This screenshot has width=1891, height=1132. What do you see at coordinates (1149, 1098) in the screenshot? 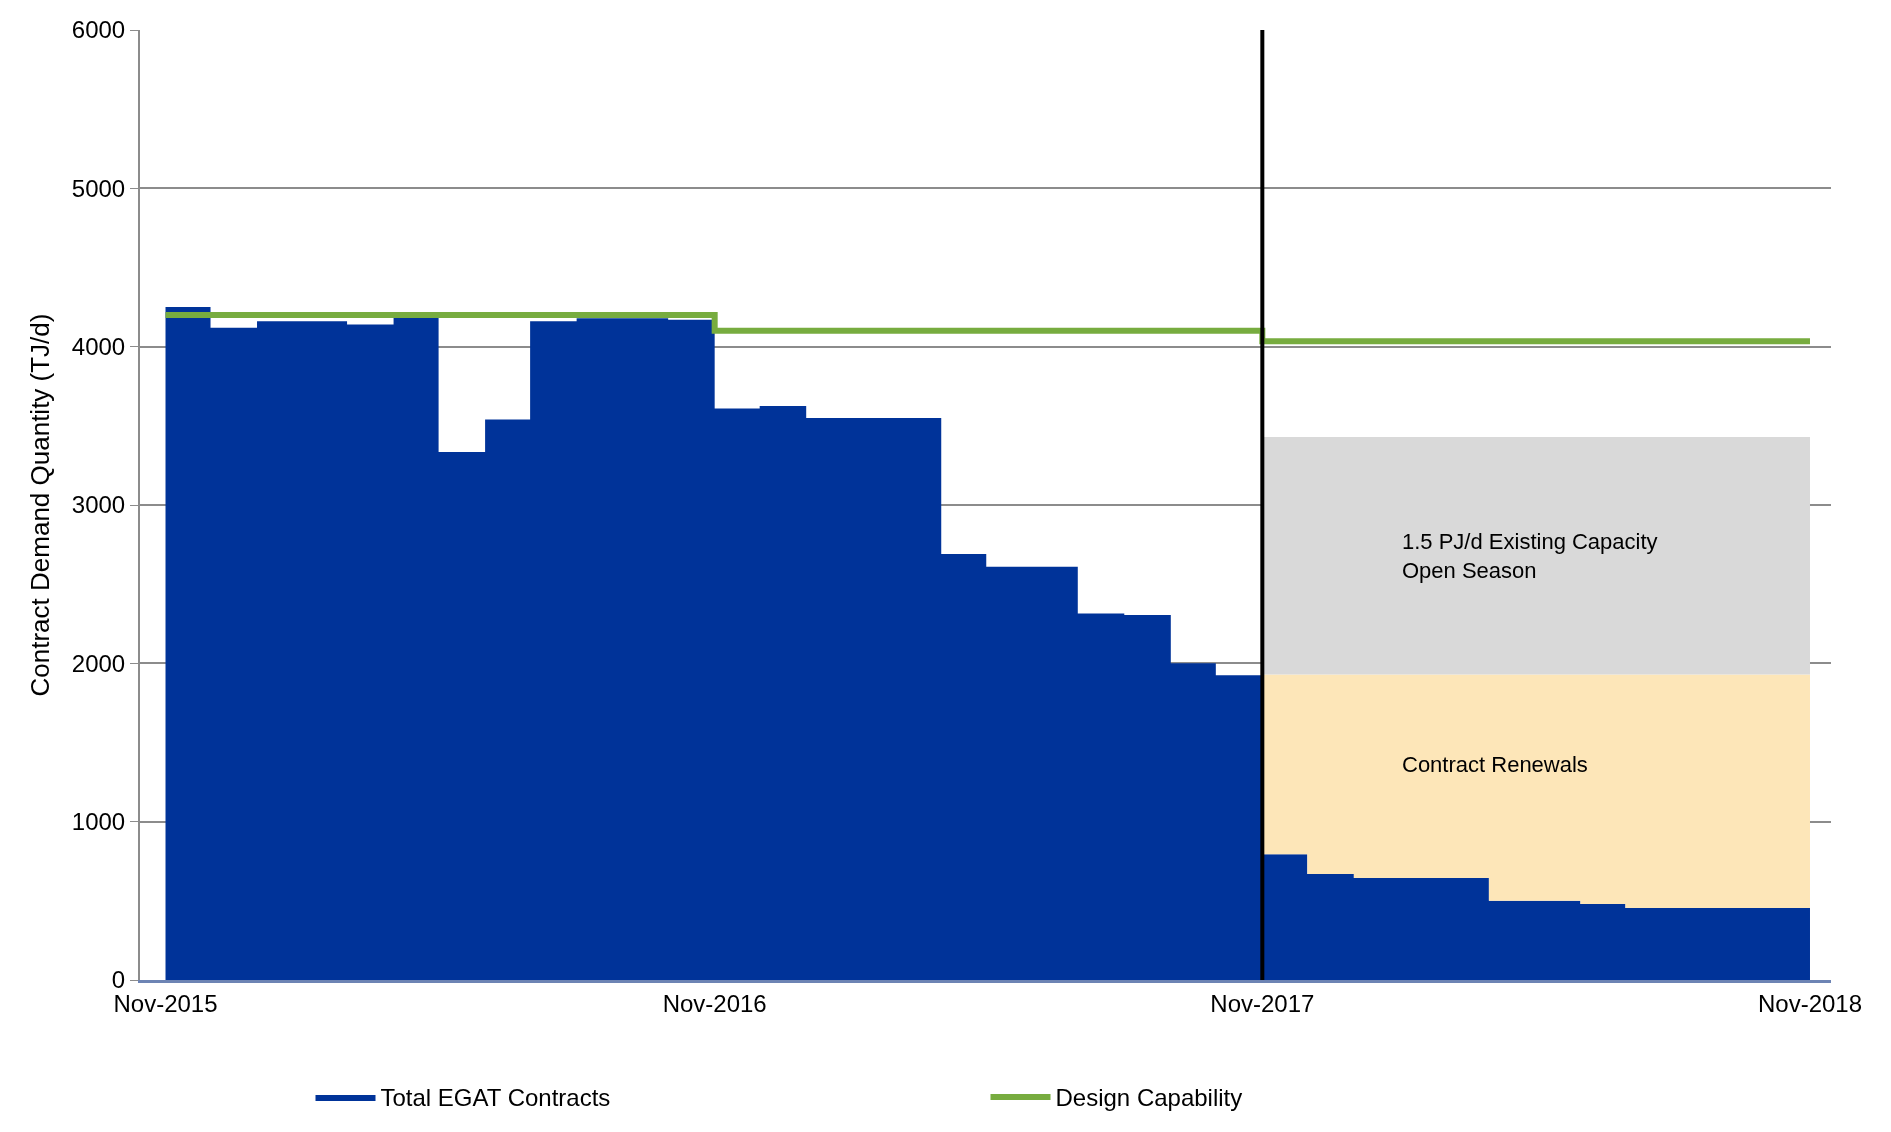
I see `legend-label: Design Capability` at bounding box center [1149, 1098].